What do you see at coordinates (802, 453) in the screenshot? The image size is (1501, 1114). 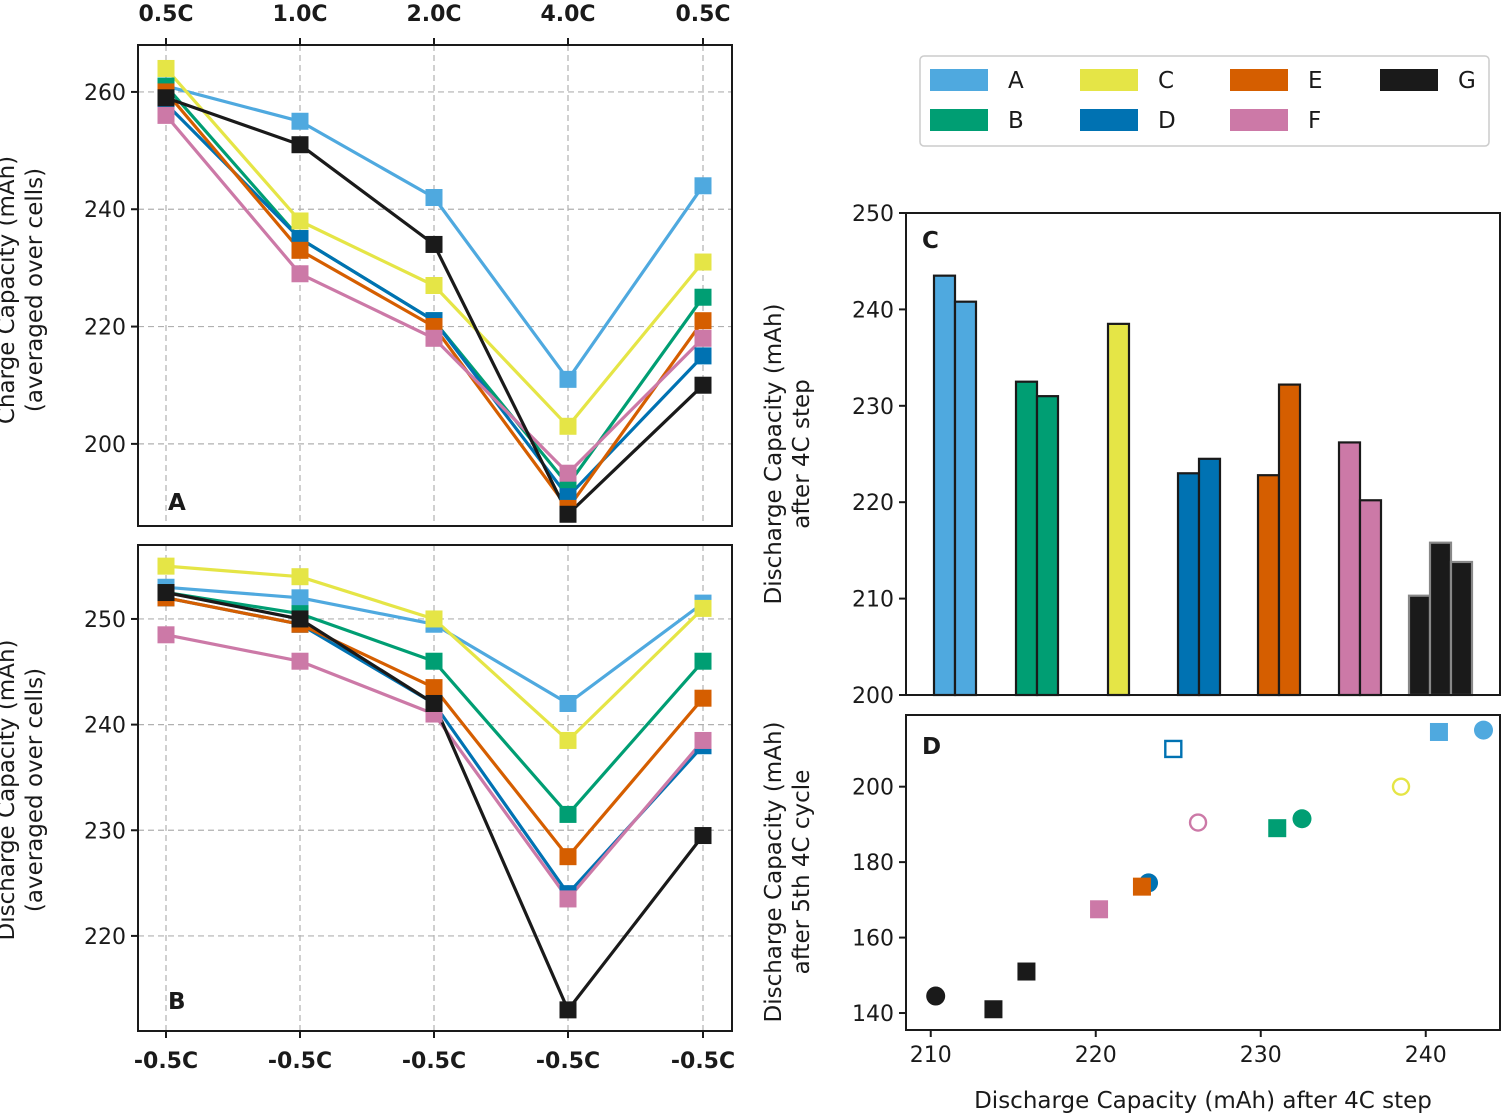 I see `ylabel-line: after 4C step` at bounding box center [802, 453].